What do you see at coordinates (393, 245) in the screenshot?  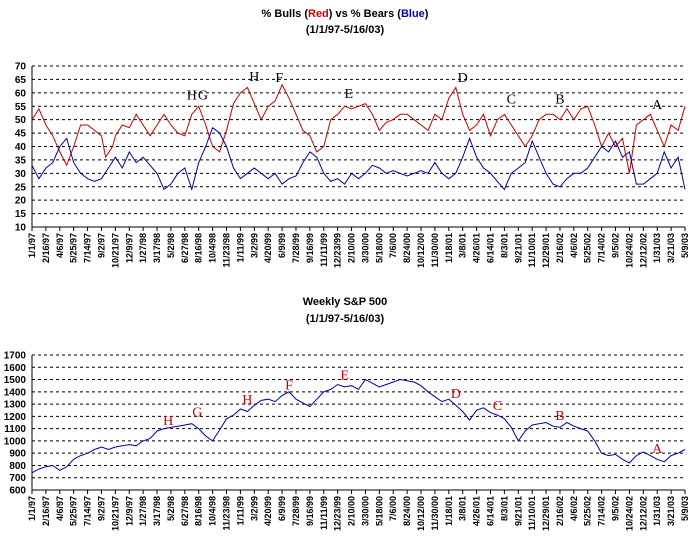 I see `x-tick-label: 7/6/00` at bounding box center [393, 245].